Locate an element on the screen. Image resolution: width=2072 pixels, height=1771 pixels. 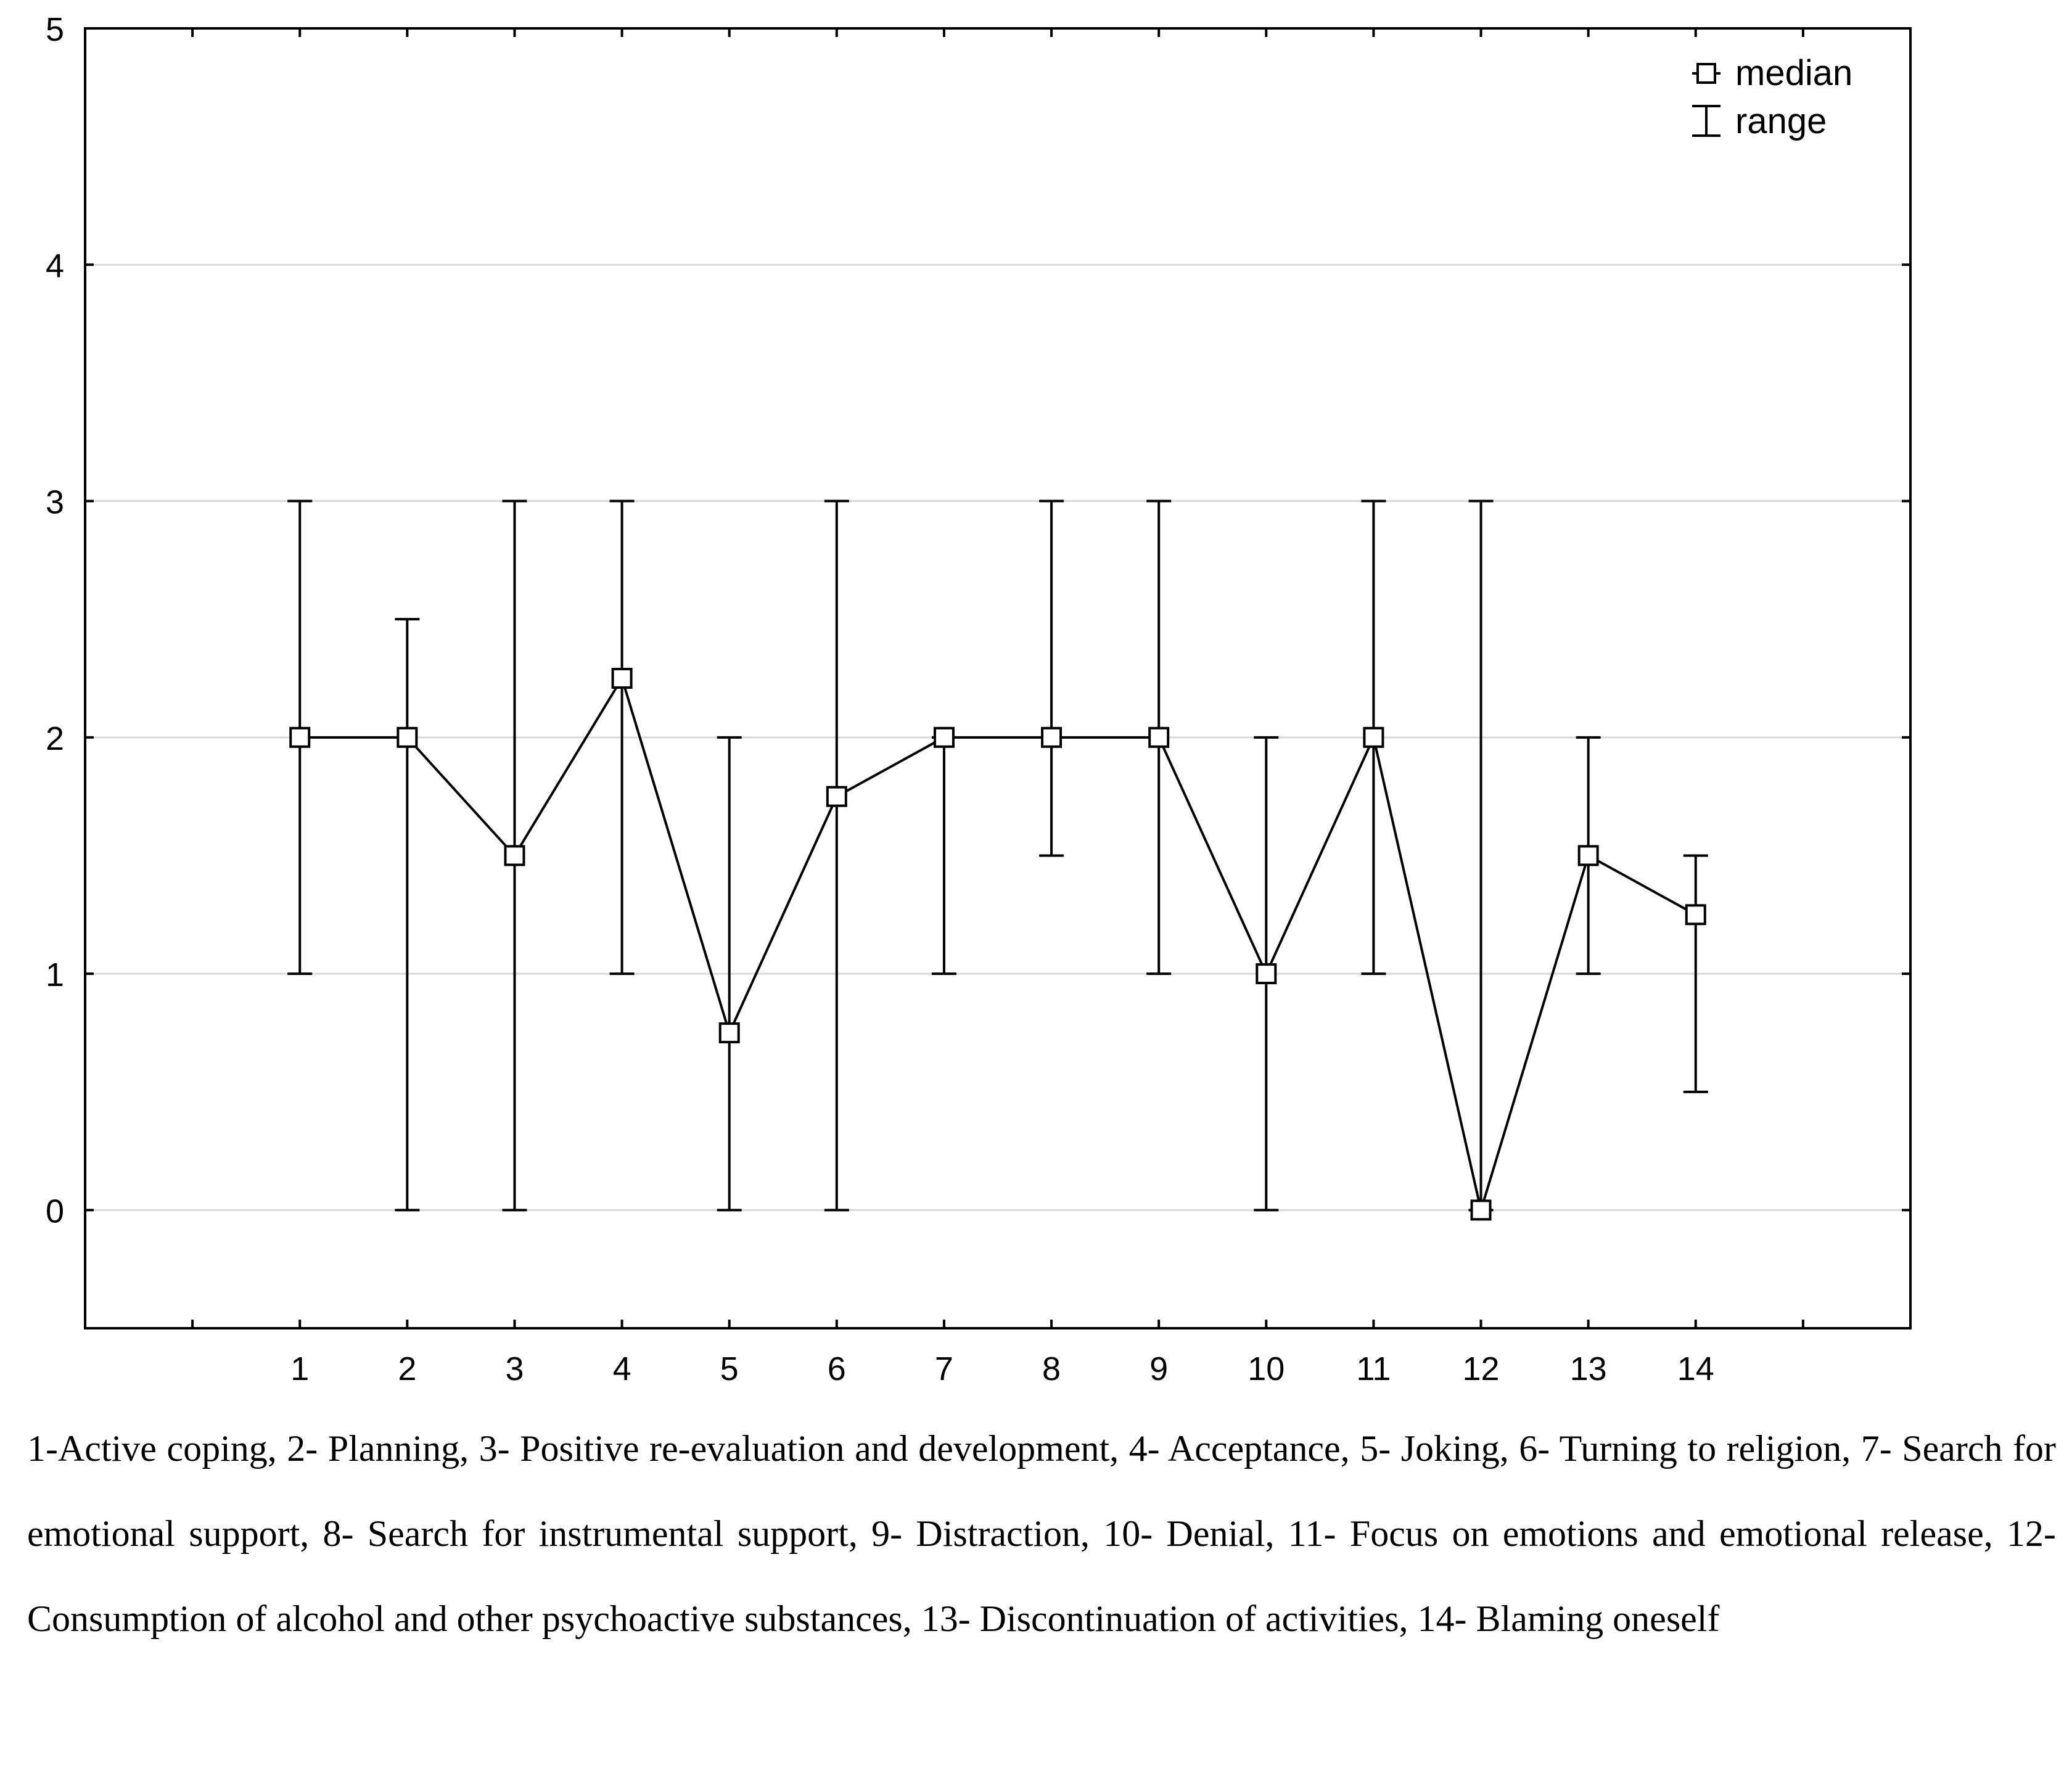
legend: median range is located at coordinates (1772, 97).